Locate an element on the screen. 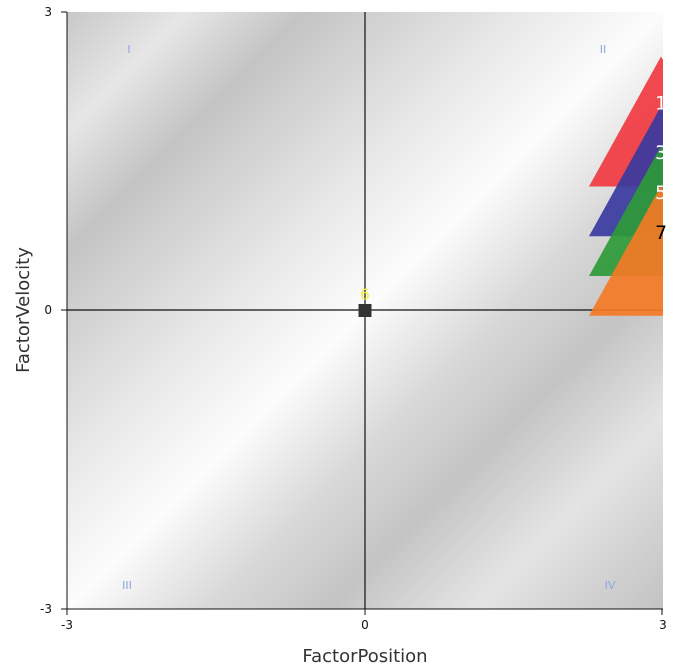 This screenshot has width=673, height=669. y-tick-label-mid: 0 is located at coordinates (48, 310).